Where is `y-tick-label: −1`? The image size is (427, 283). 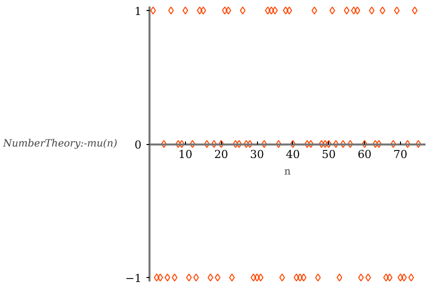
y-tick-label: −1 is located at coordinates (133, 277).